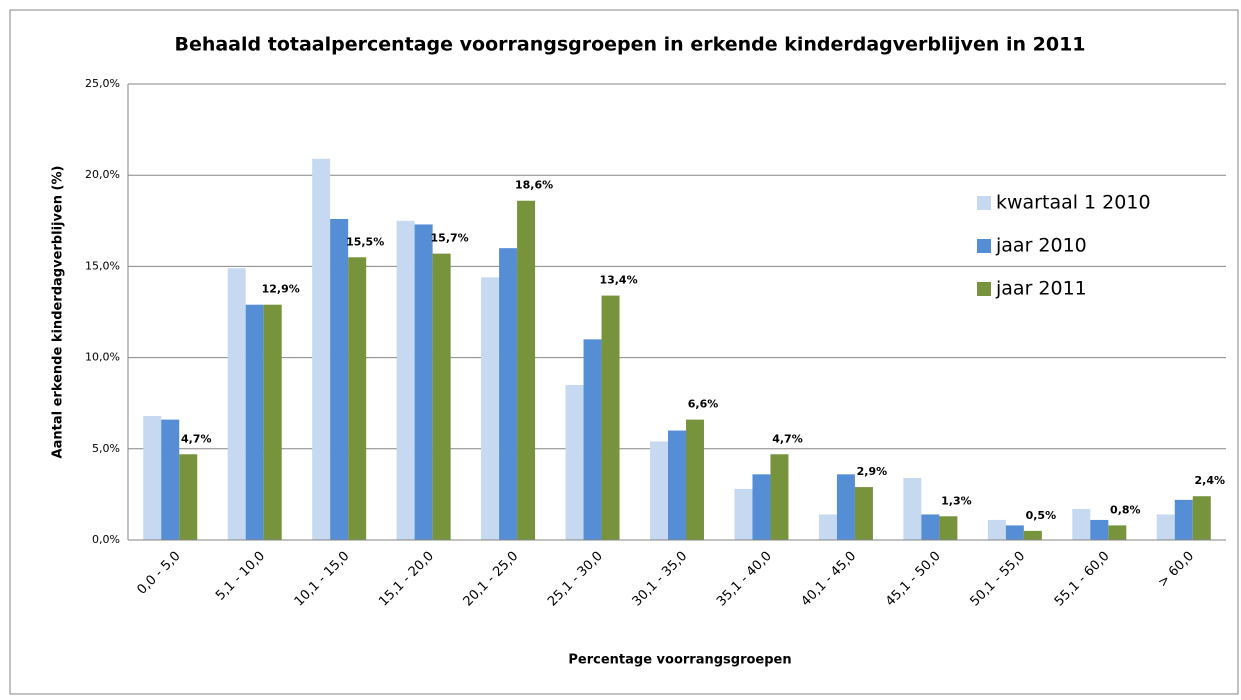 The width and height of the screenshot is (1241, 700). Describe the element at coordinates (450, 238) in the screenshot. I see `value-label: 15,7%` at that location.